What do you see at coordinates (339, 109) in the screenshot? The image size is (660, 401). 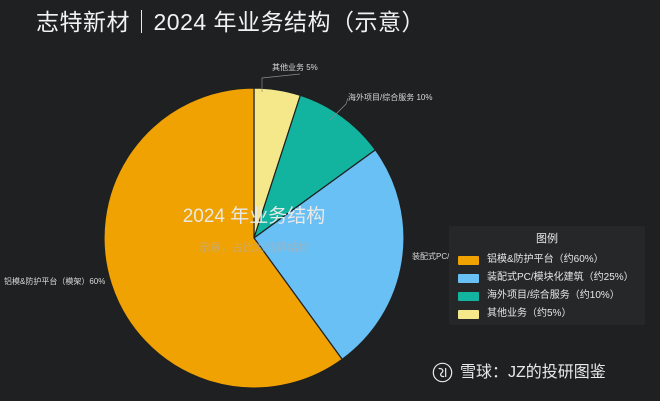 I see `leader-line-oversea` at bounding box center [339, 109].